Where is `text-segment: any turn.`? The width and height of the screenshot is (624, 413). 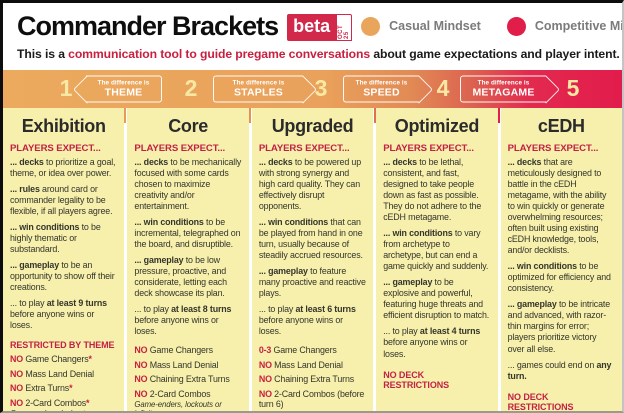
text-segment: any turn. is located at coordinates (559, 370).